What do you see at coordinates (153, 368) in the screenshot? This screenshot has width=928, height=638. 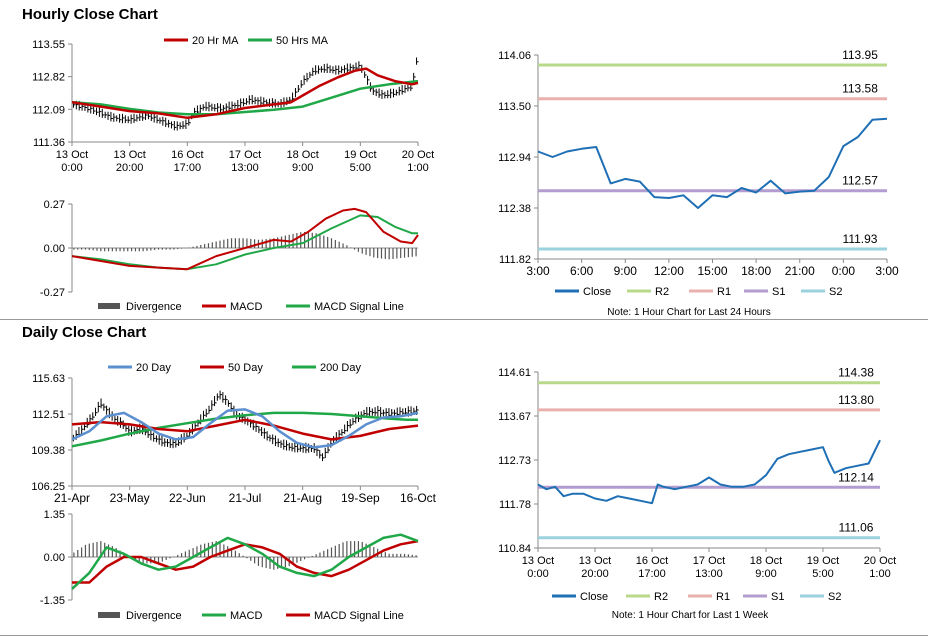 I see `daily-price-legend-20day-label: 20 Day` at bounding box center [153, 368].